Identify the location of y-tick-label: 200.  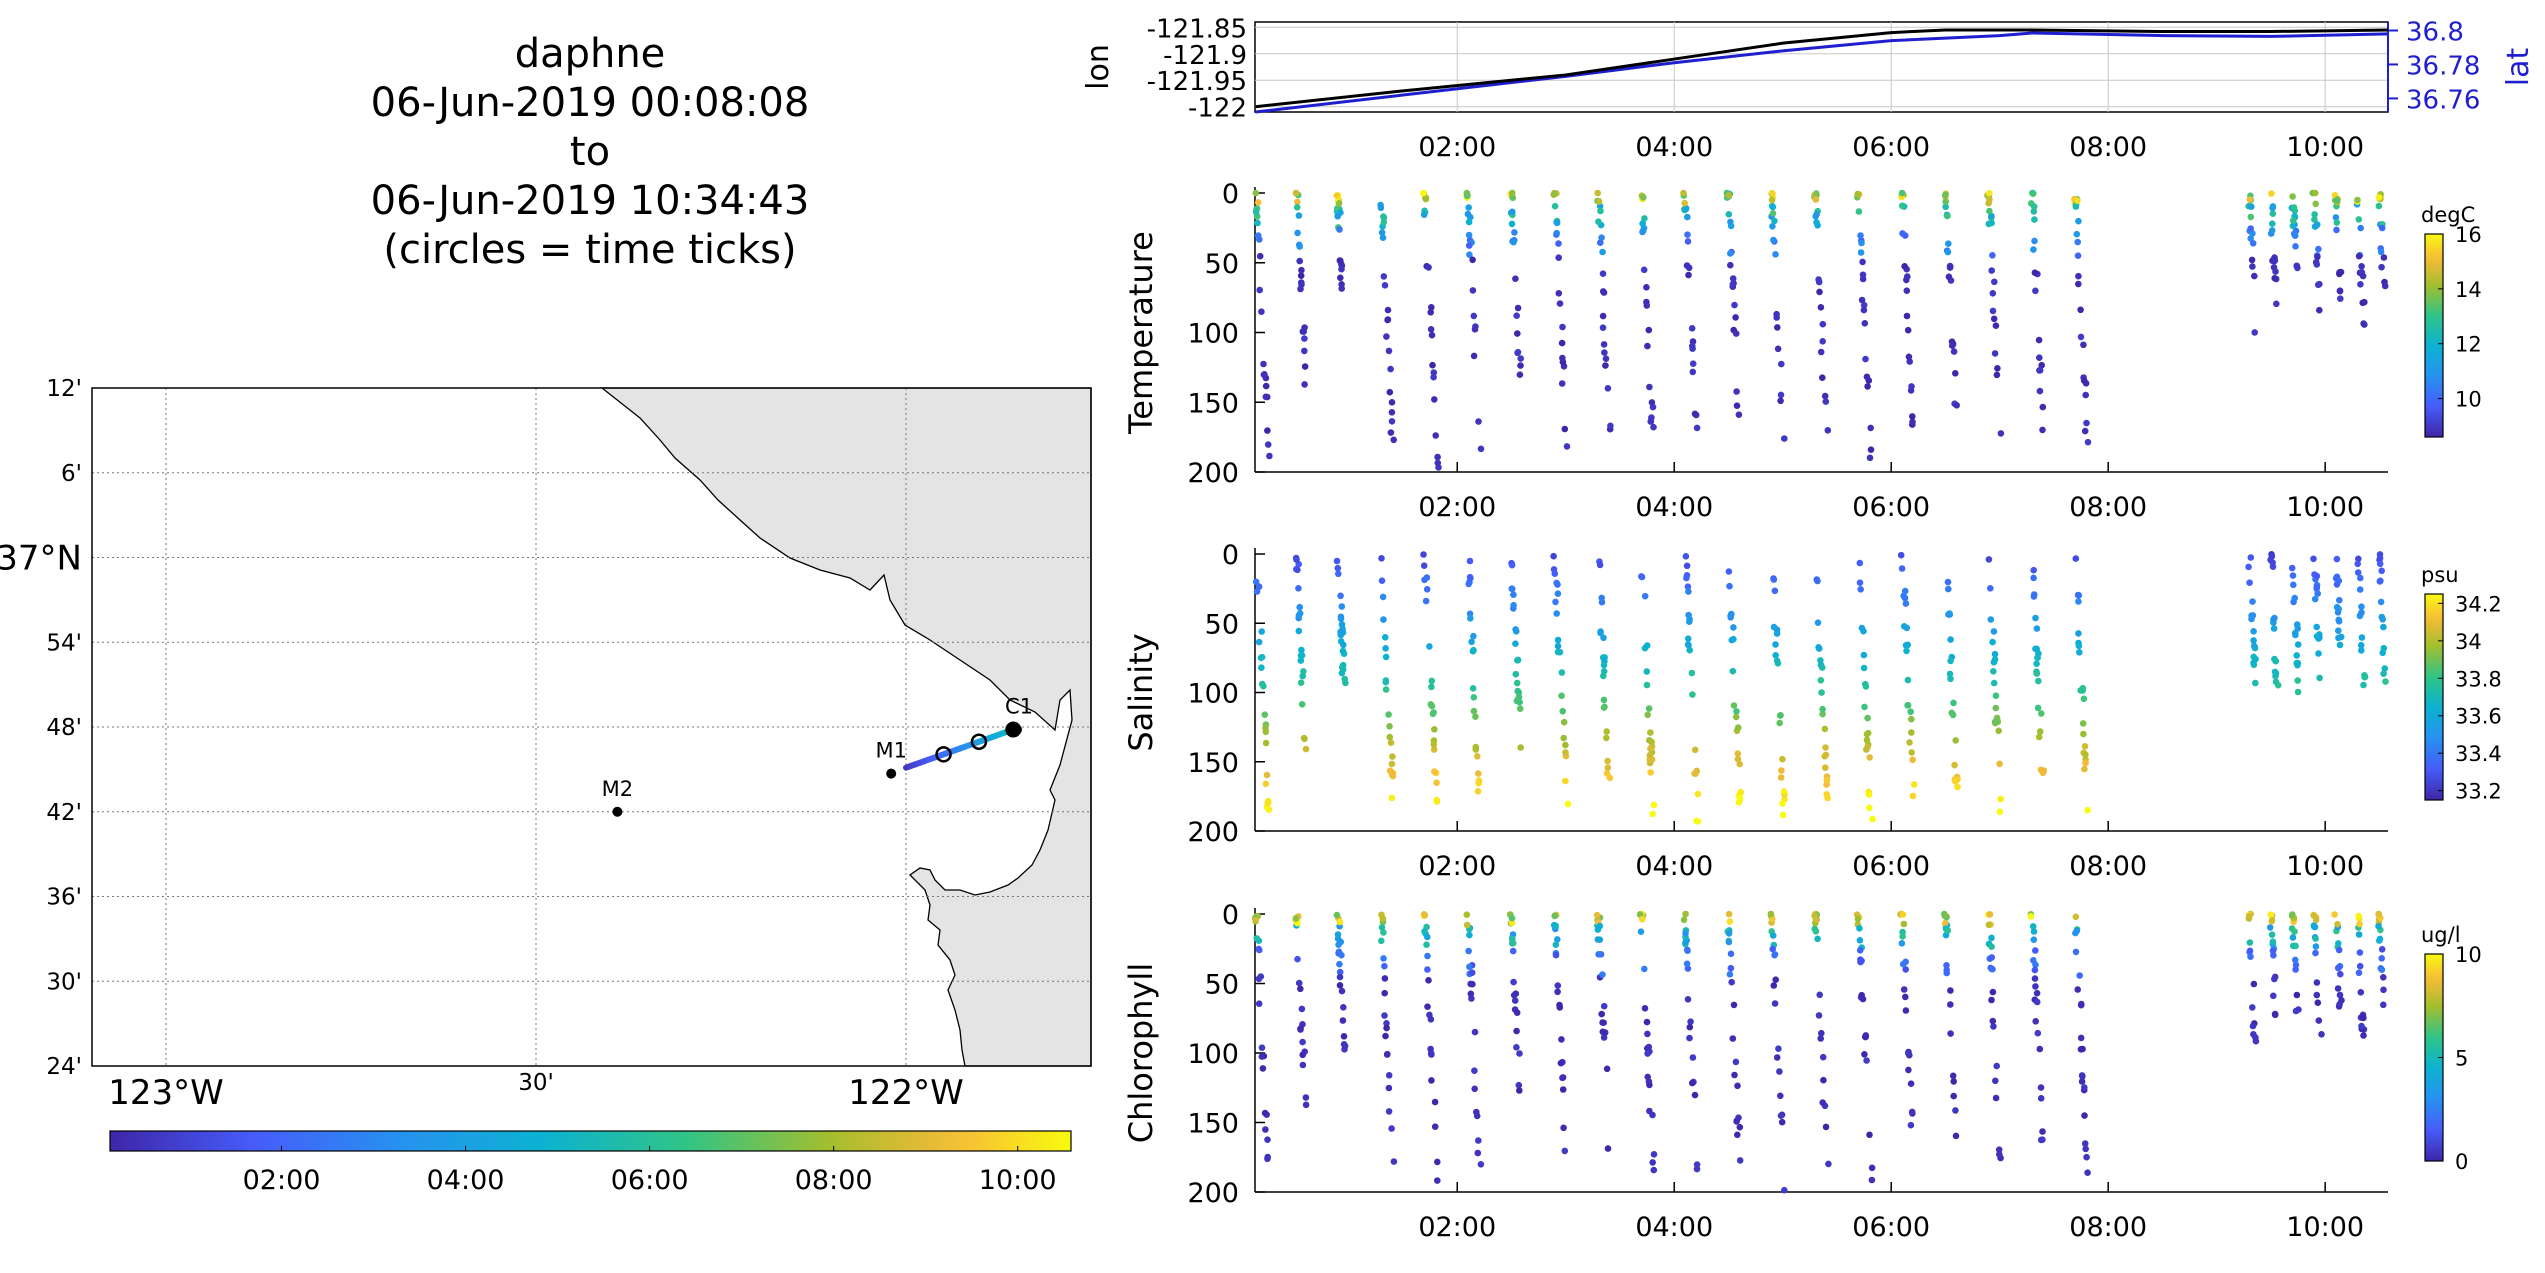
(1213, 1193).